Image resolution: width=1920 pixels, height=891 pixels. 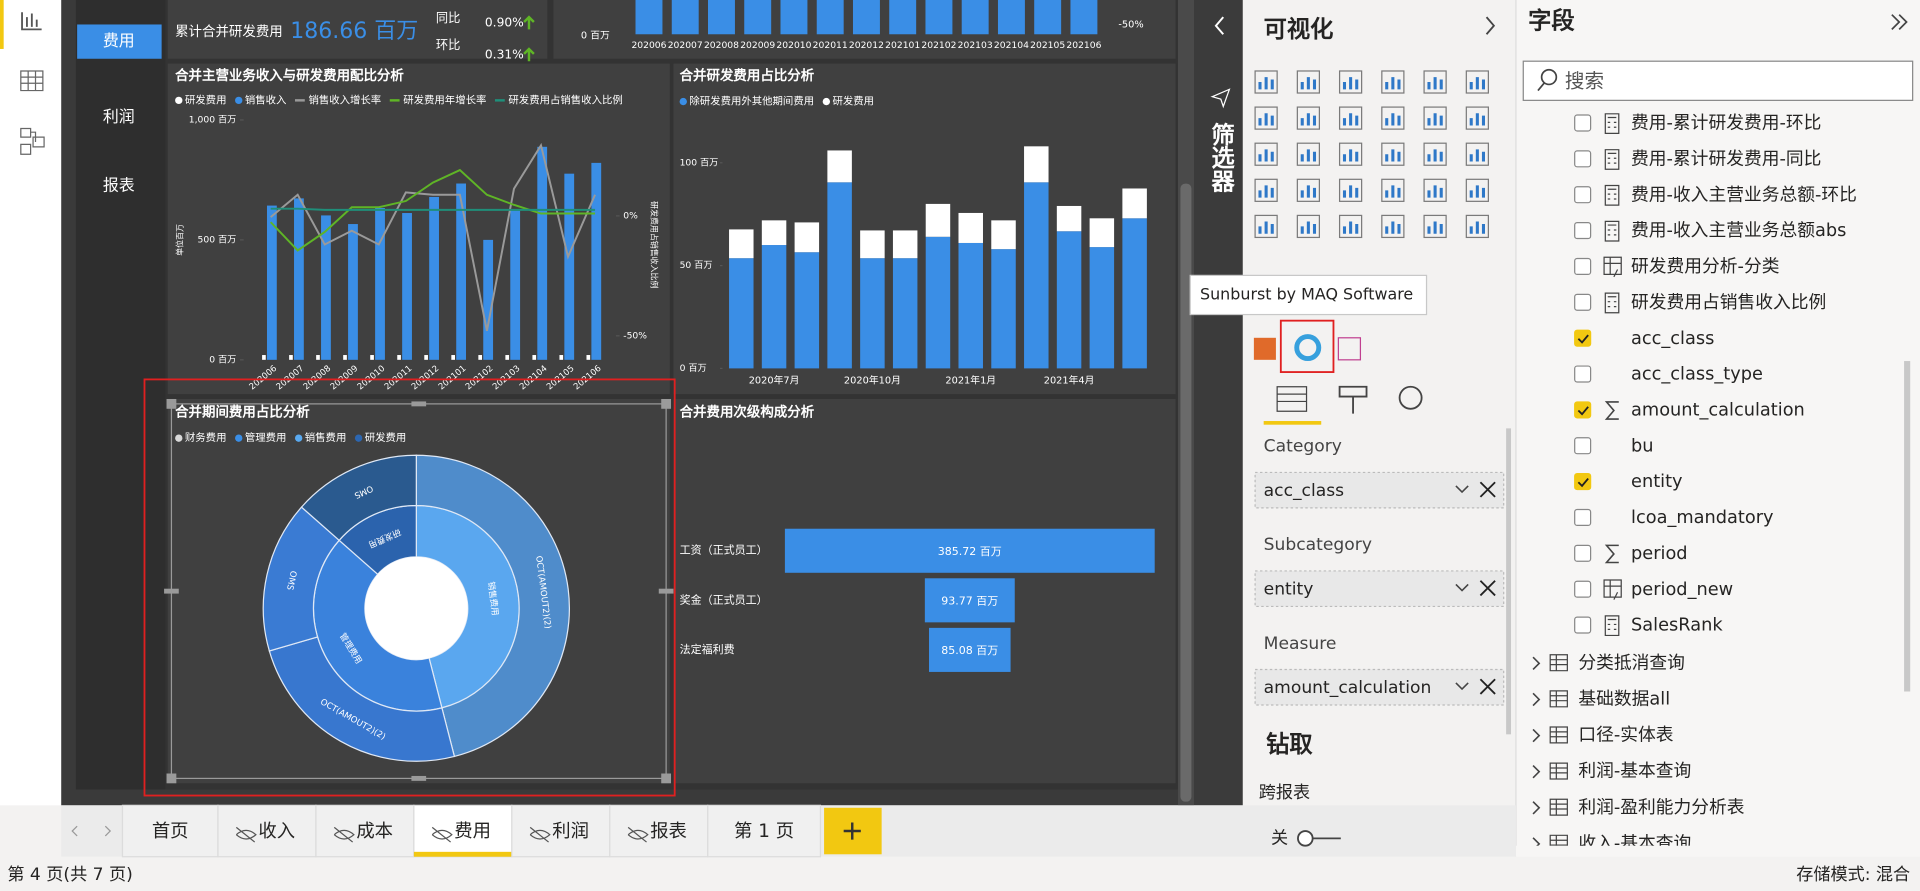 What do you see at coordinates (1744, 194) in the screenshot?
I see `field-name: 费用-收入主营业务总额-环比` at bounding box center [1744, 194].